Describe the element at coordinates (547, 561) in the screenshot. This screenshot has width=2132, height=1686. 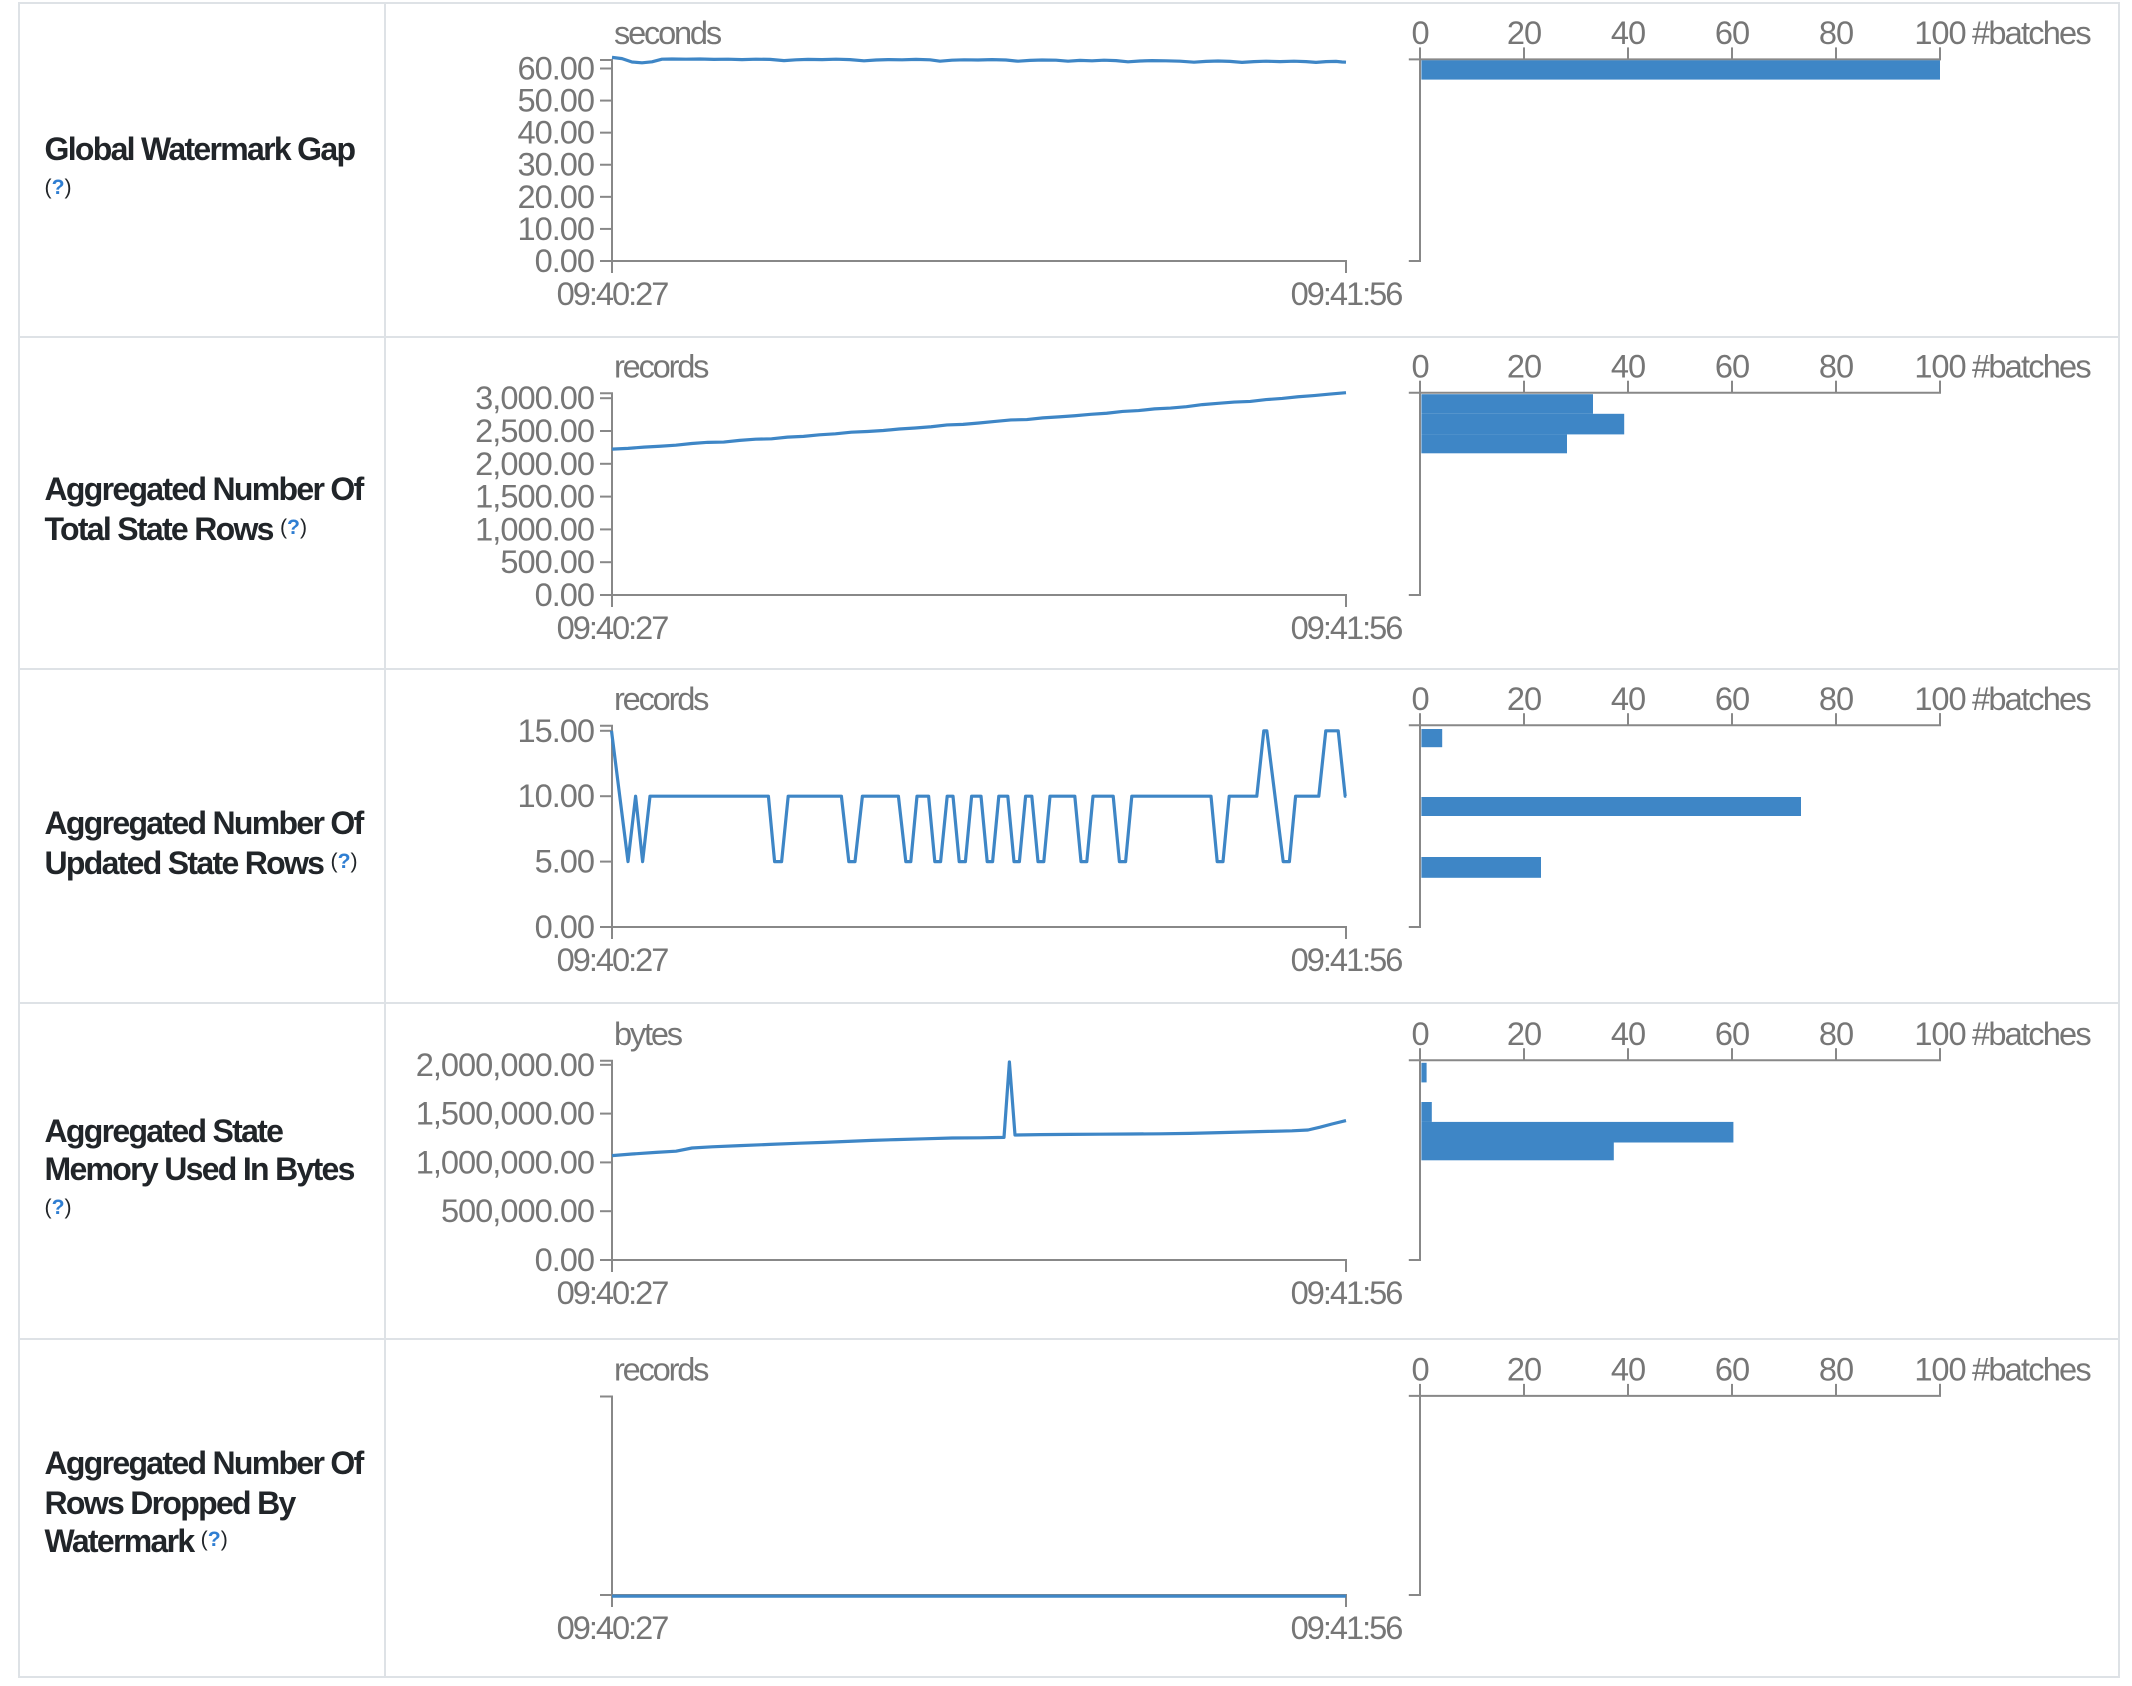
I see `svg-text: 500.00` at that location.